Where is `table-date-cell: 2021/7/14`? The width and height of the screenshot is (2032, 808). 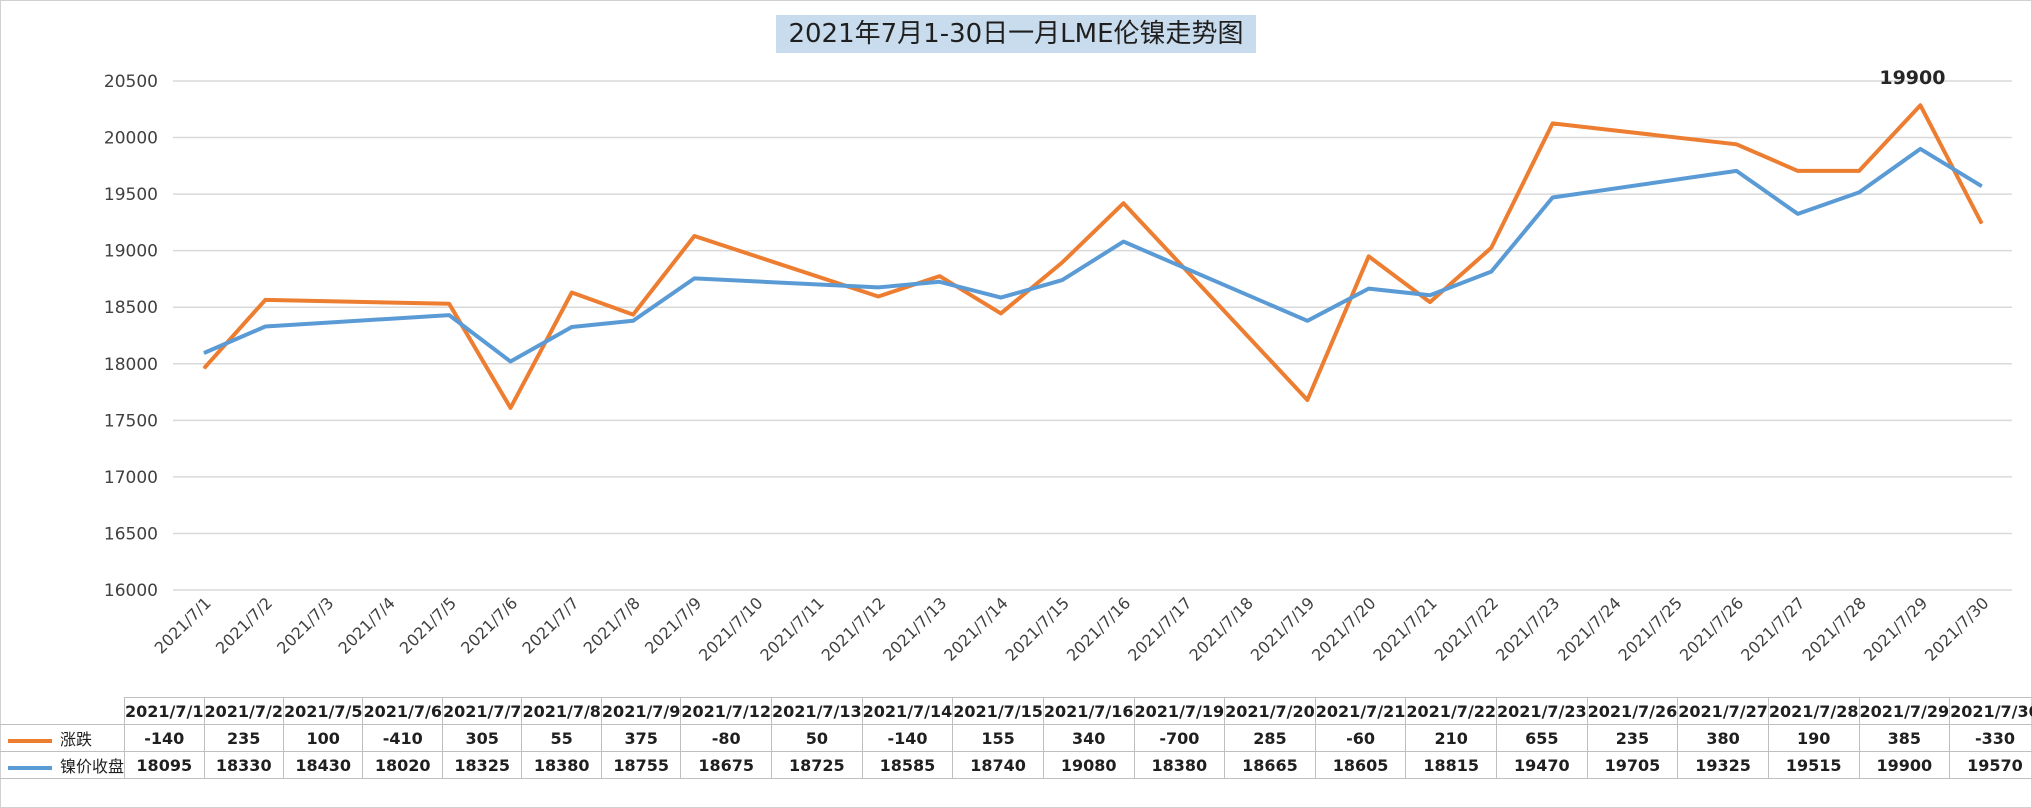
table-date-cell: 2021/7/14 is located at coordinates (907, 711).